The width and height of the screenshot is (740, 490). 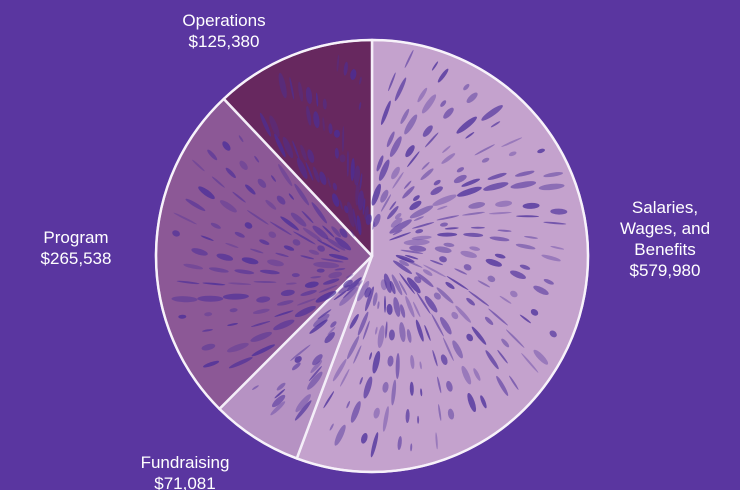 I want to click on slice-label-program: Program $265,538, so click(x=76, y=248).